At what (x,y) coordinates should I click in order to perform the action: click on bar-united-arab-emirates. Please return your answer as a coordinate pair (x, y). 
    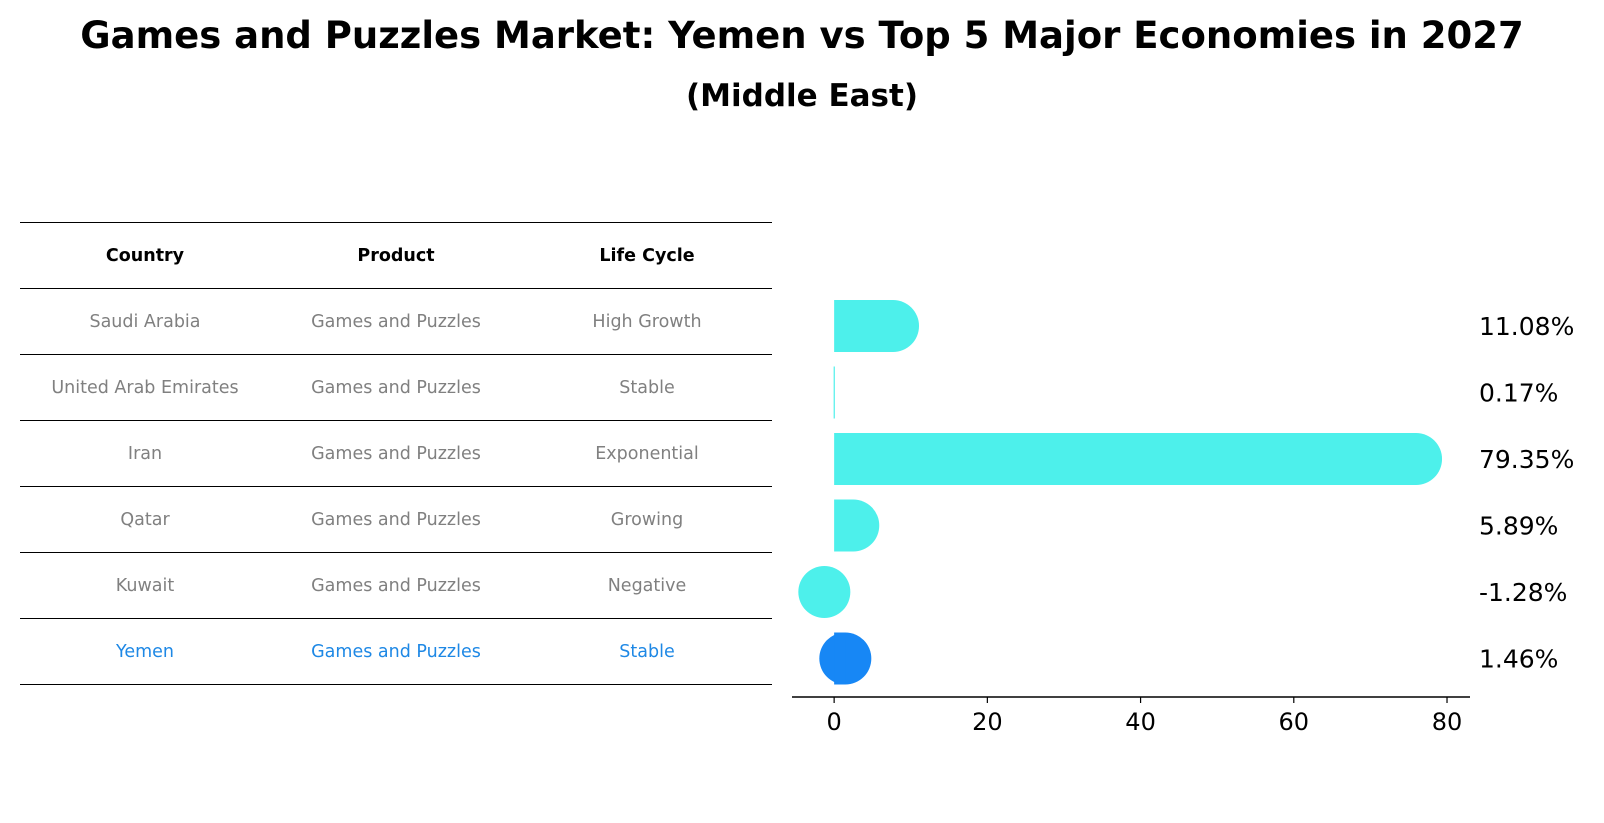
    Looking at the image, I should click on (834, 392).